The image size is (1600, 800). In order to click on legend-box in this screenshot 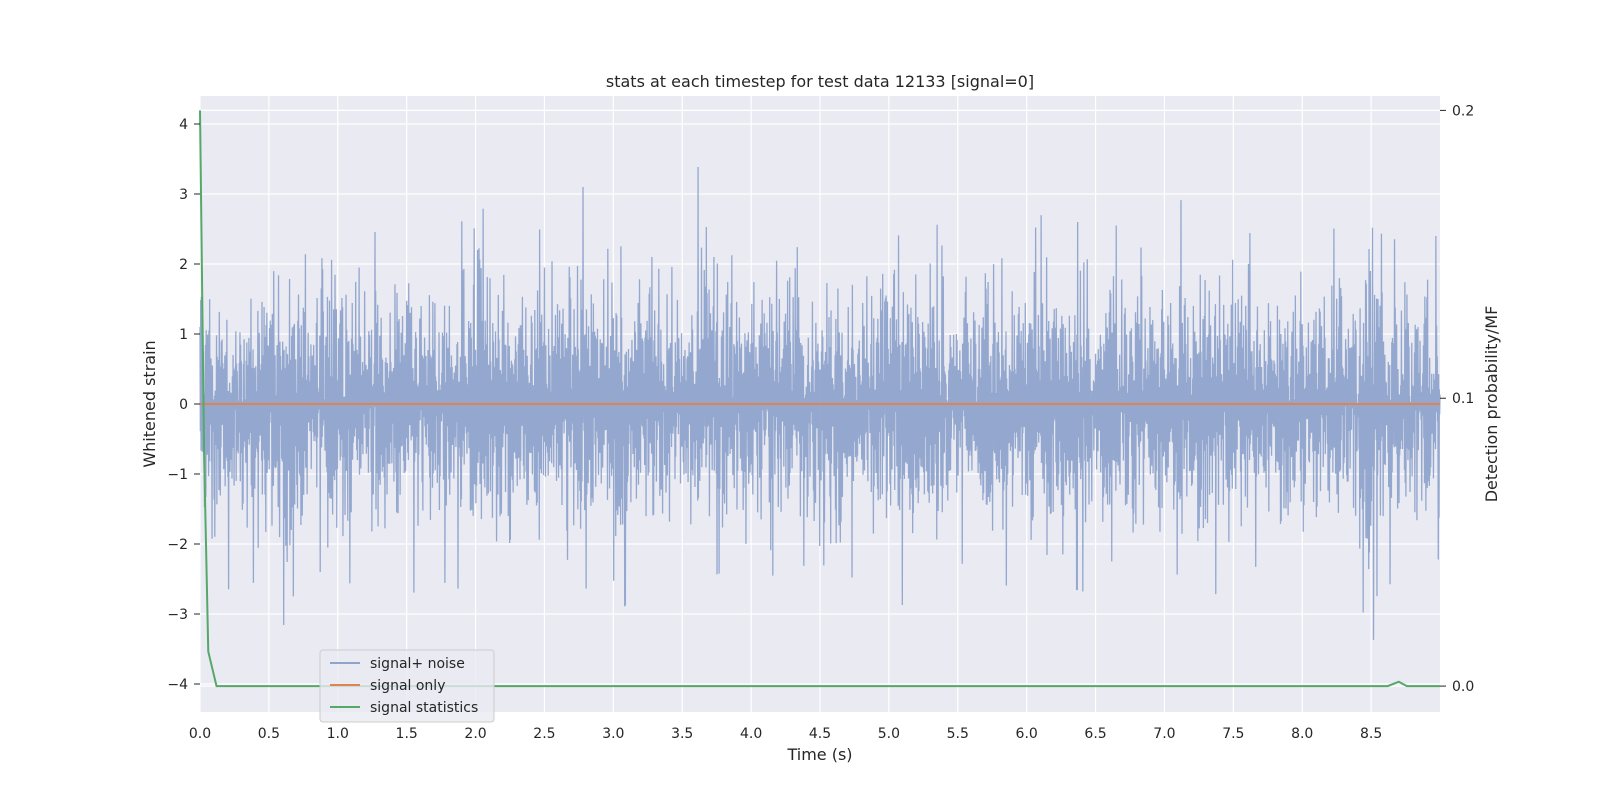, I will do `click(407, 686)`.